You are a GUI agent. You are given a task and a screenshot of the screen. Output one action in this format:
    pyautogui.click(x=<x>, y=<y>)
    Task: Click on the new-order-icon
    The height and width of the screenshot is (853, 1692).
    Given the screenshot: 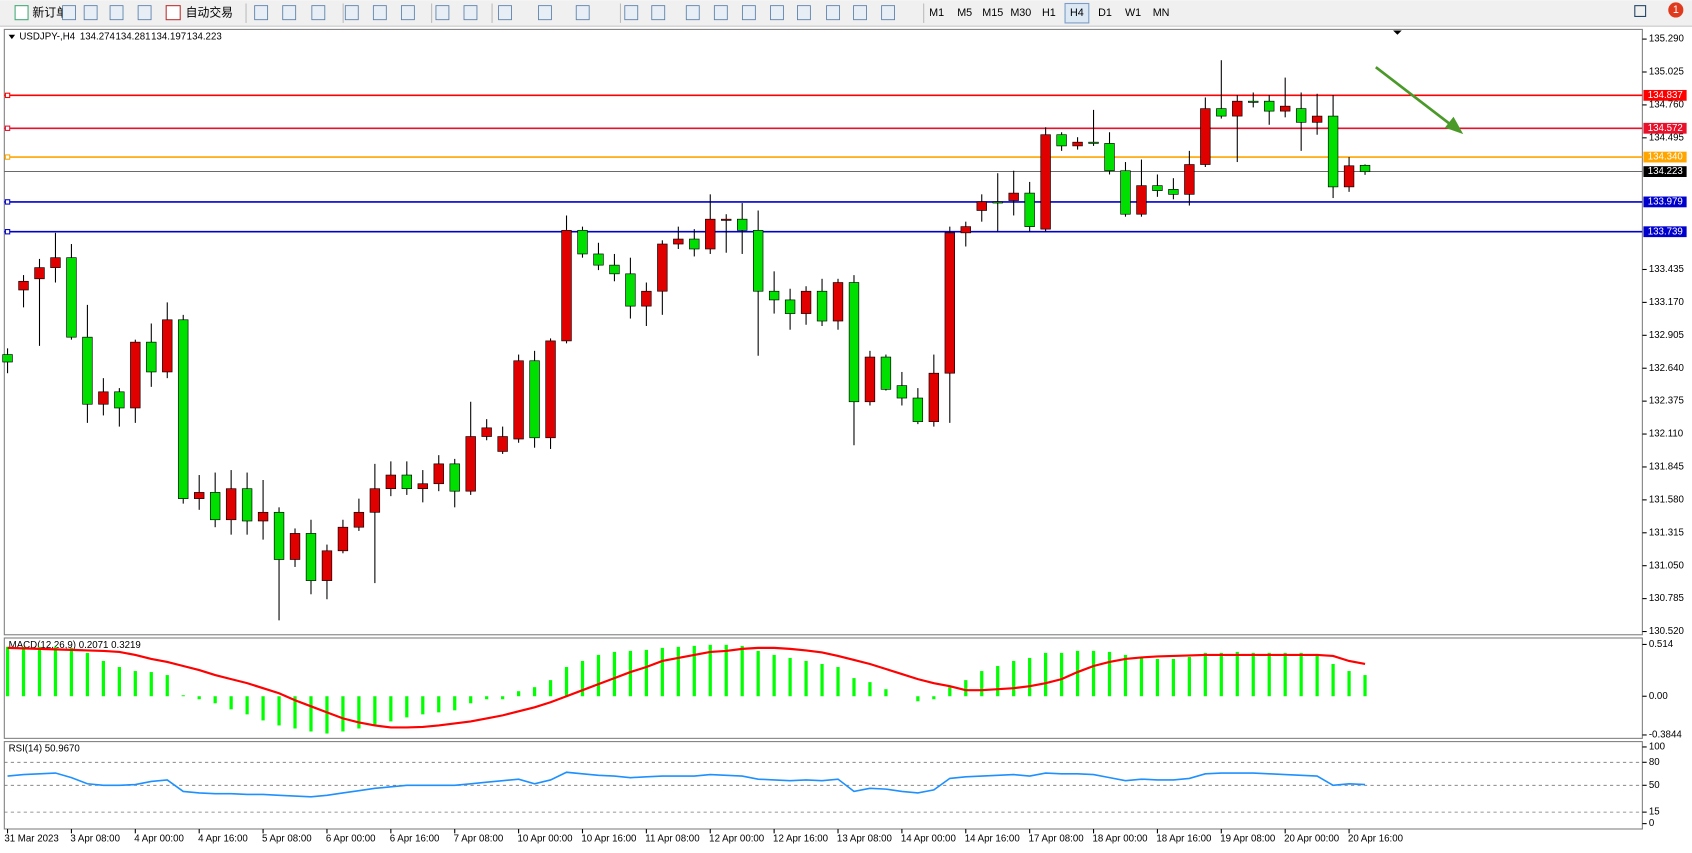 What is the action you would take?
    pyautogui.click(x=21, y=13)
    